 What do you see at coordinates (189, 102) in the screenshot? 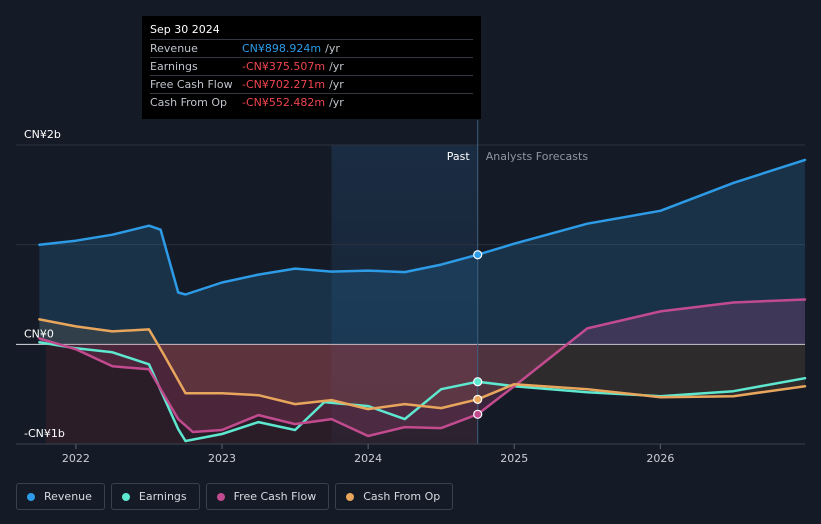
I see `tooltip-label: Cash From Op` at bounding box center [189, 102].